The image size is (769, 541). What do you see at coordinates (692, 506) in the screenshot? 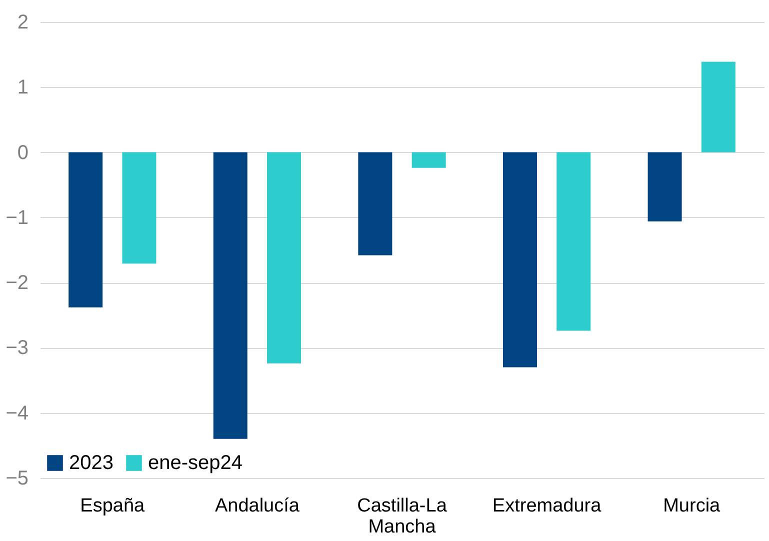
I see `x-tick-label: Murcia` at bounding box center [692, 506].